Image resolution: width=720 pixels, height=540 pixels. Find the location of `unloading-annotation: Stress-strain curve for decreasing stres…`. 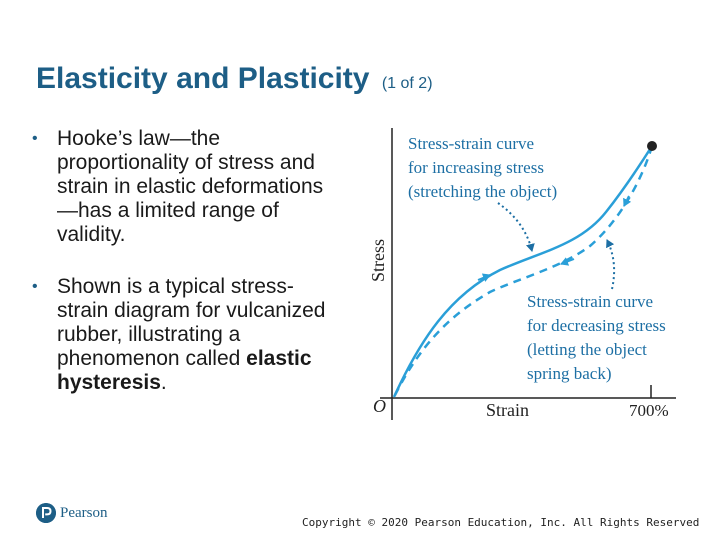

unloading-annotation: Stress-strain curve for decreasing stres… is located at coordinates (598, 337).